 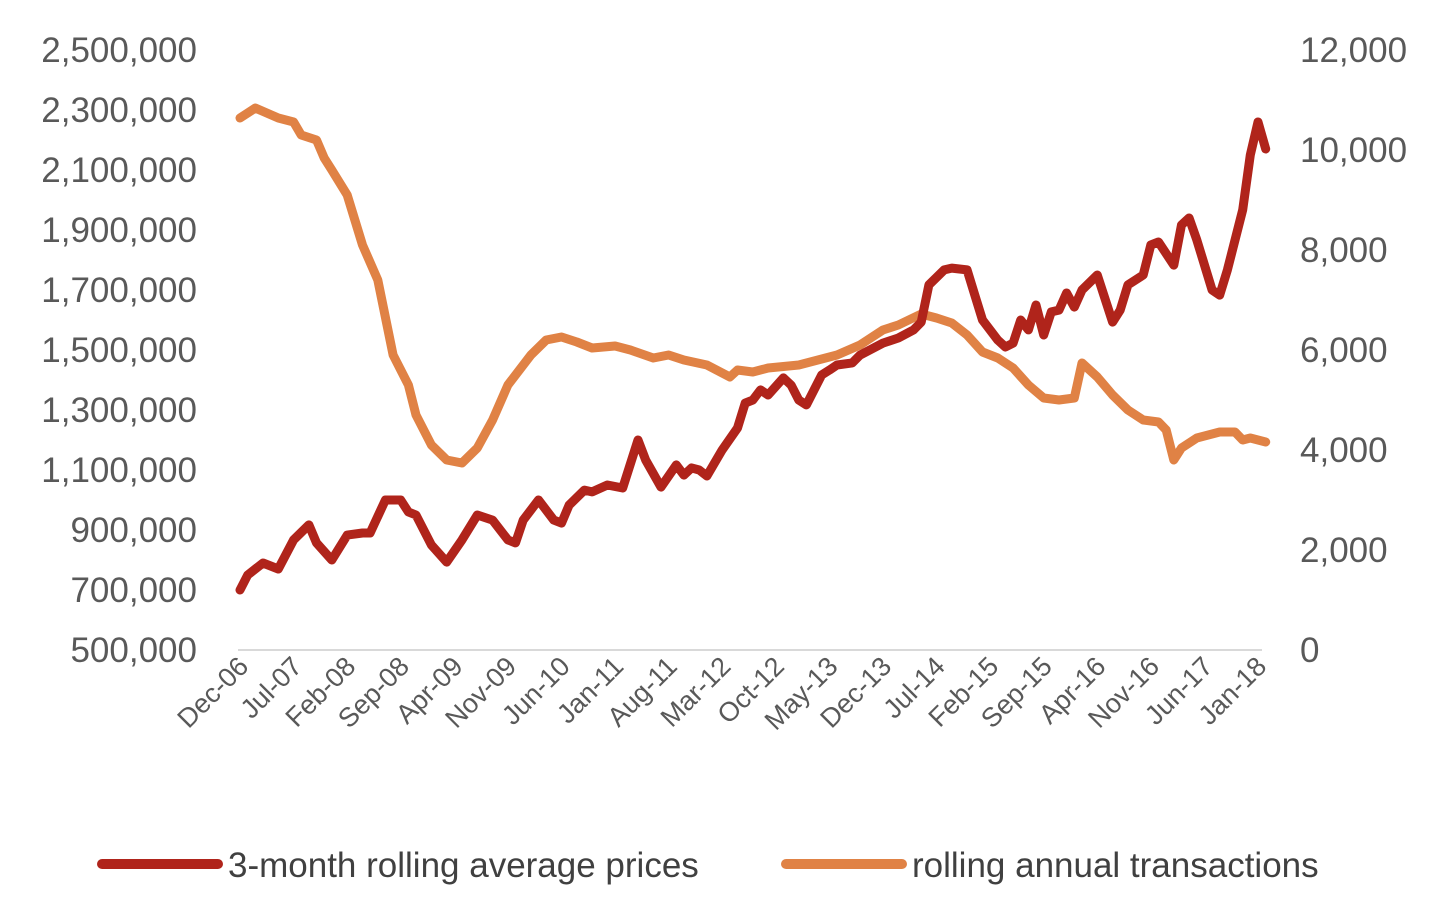 I want to click on right-y-tick-label: 4,000, so click(x=1344, y=450).